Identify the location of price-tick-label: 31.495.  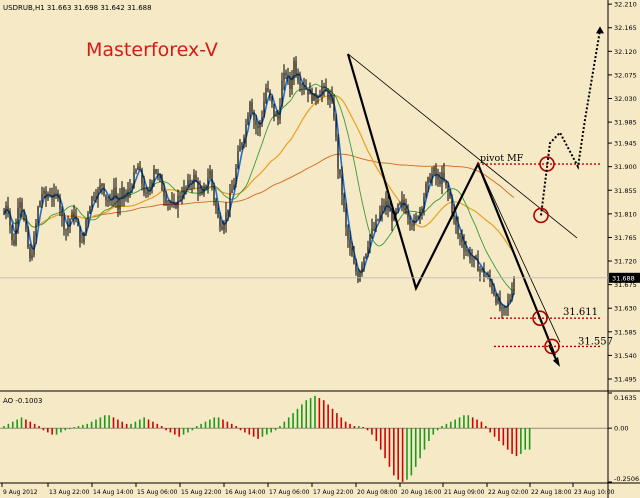
(625, 379).